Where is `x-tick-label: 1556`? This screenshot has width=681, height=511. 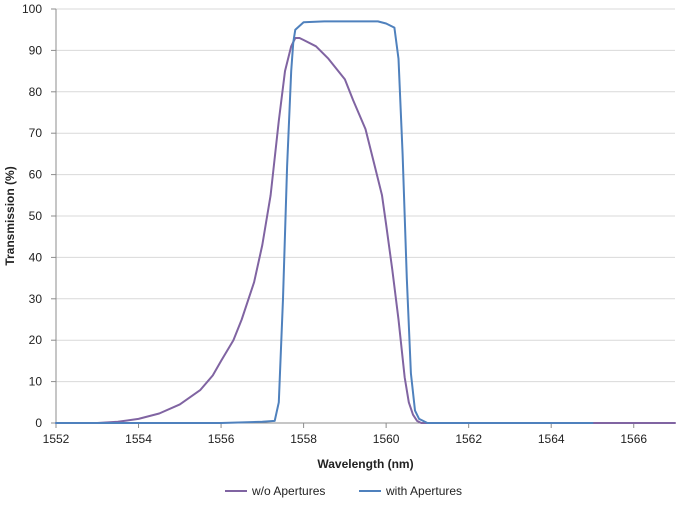
x-tick-label: 1556 is located at coordinates (221, 439).